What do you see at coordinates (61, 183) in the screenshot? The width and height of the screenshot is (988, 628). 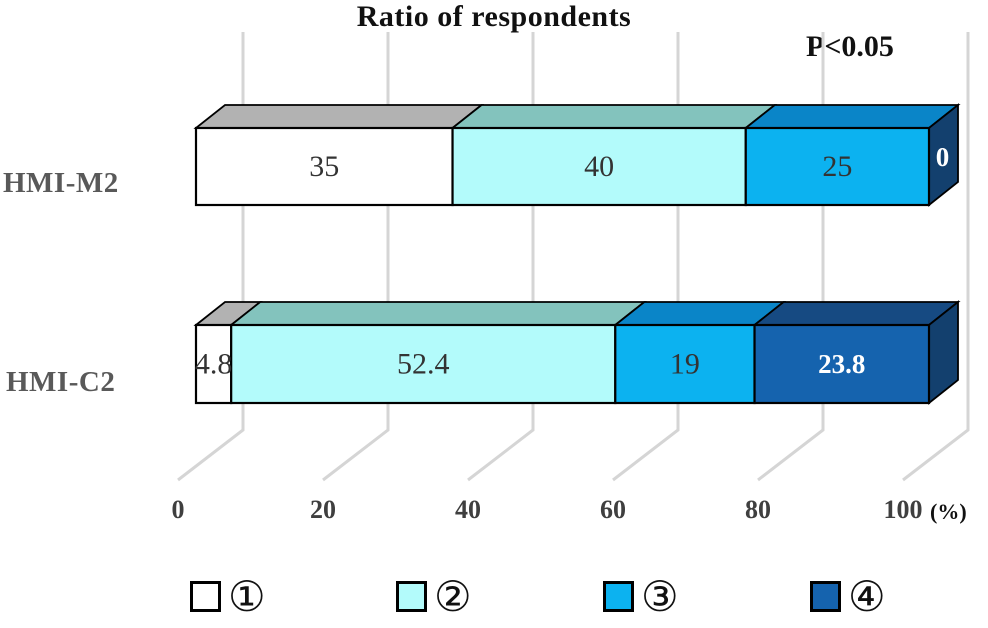 I see `category-label-hmi-m2: HMI-M2` at bounding box center [61, 183].